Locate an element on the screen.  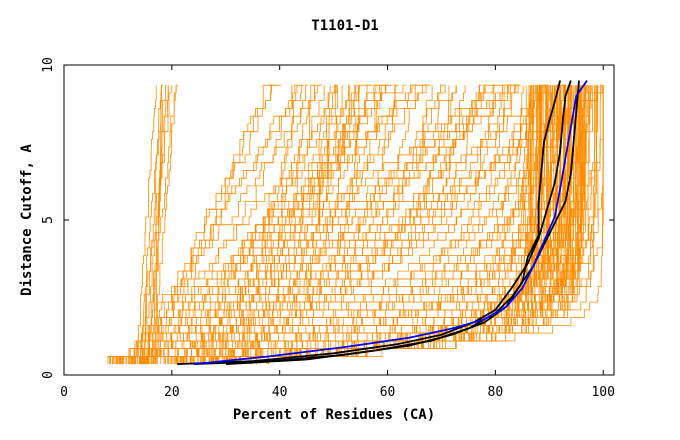
x-tick-label: 80 is located at coordinates (496, 392).